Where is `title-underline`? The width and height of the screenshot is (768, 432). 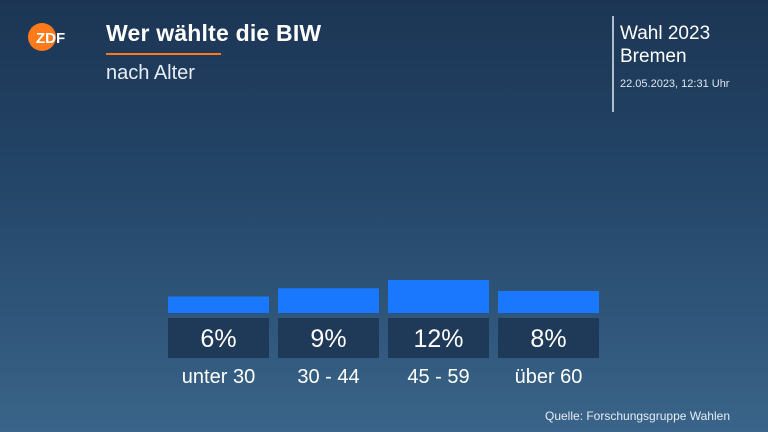
title-underline is located at coordinates (163, 54).